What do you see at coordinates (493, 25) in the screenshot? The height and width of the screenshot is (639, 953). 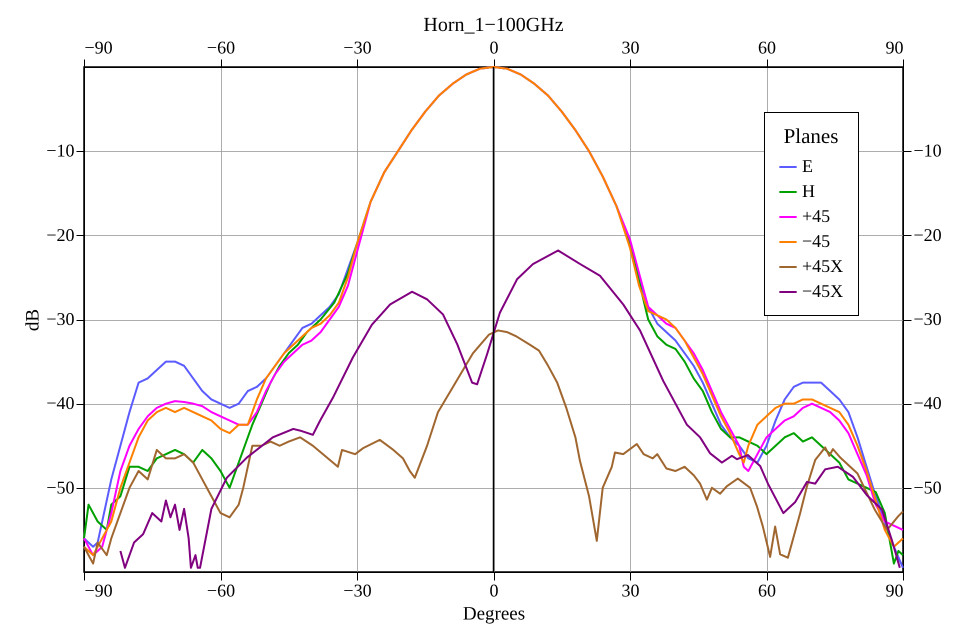 I see `chart-title: Horn_1−100GHz` at bounding box center [493, 25].